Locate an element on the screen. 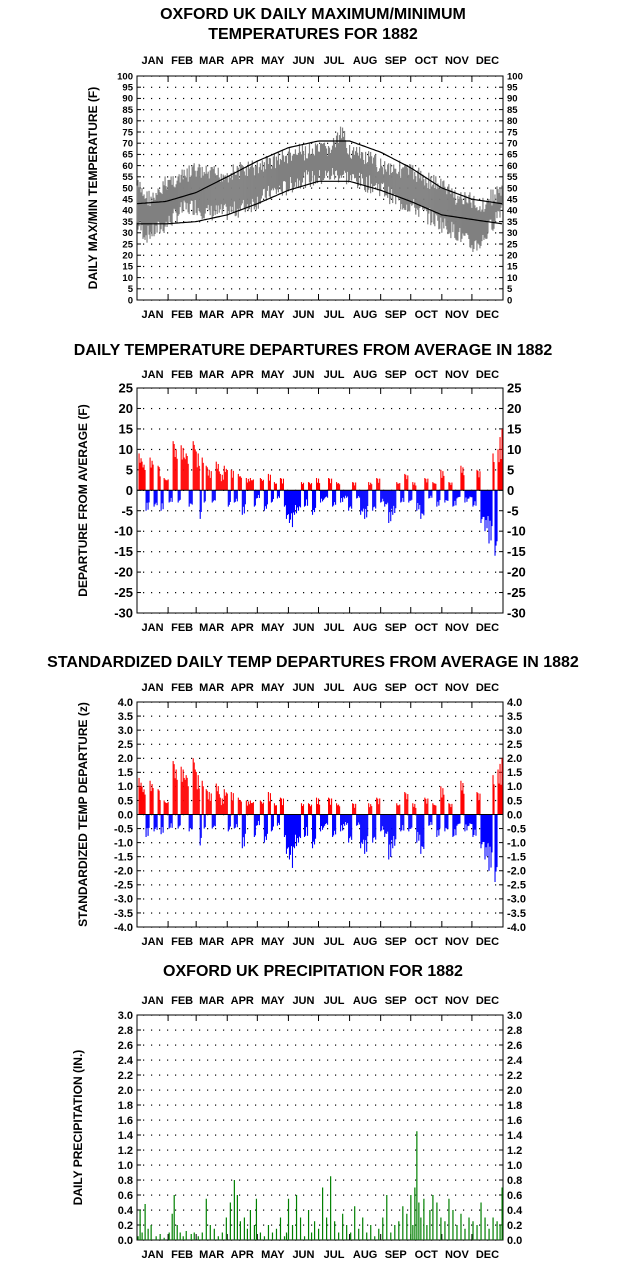  month-label-top: MAY is located at coordinates (273, 375).